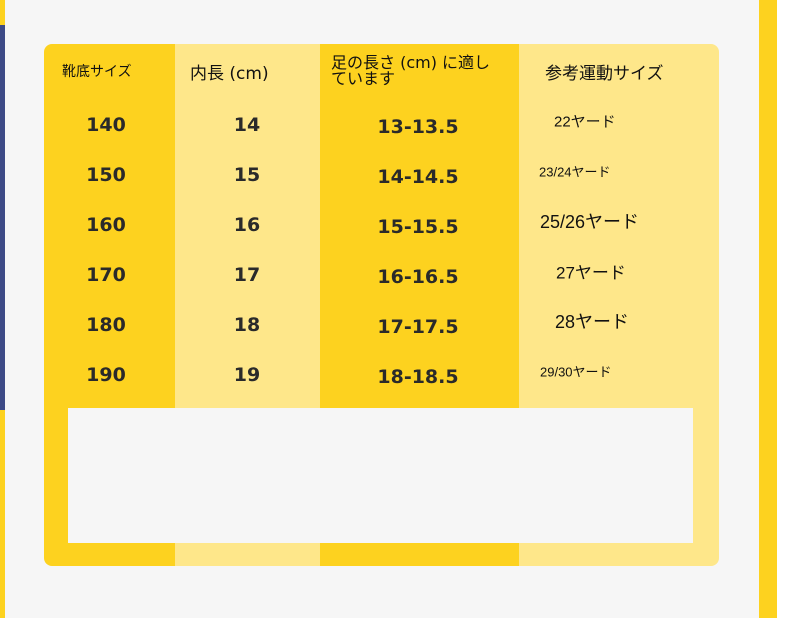  Describe the element at coordinates (247, 275) in the screenshot. I see `inner-length-cell: 17` at that location.